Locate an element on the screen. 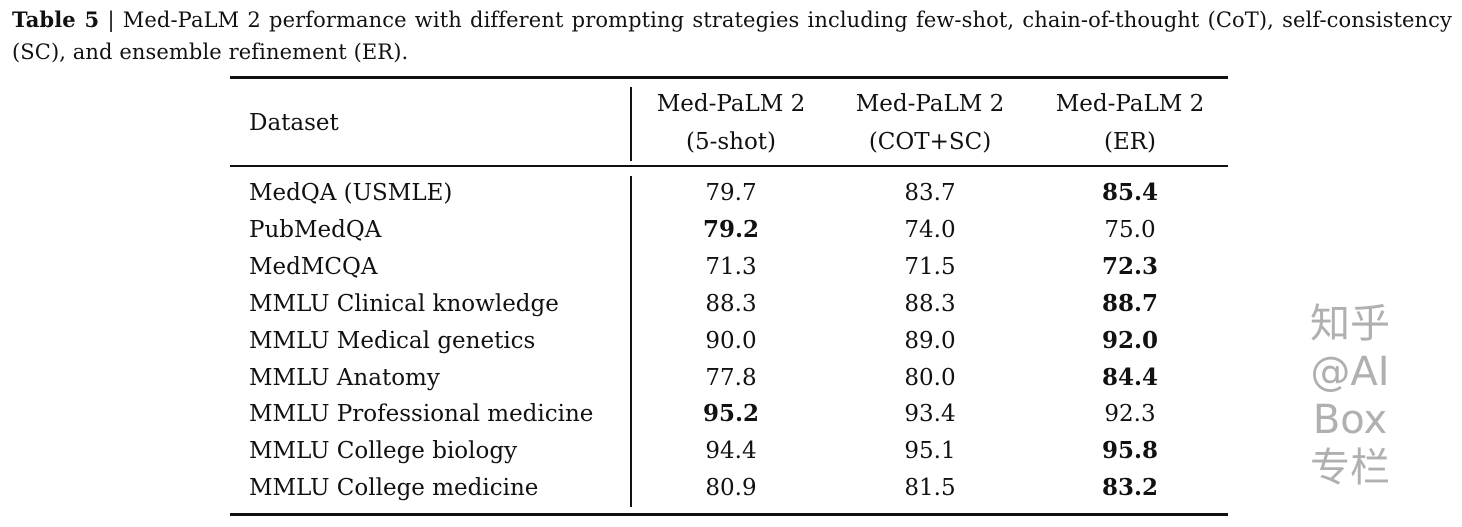  header-line2: (COT+SC) is located at coordinates (930, 142).